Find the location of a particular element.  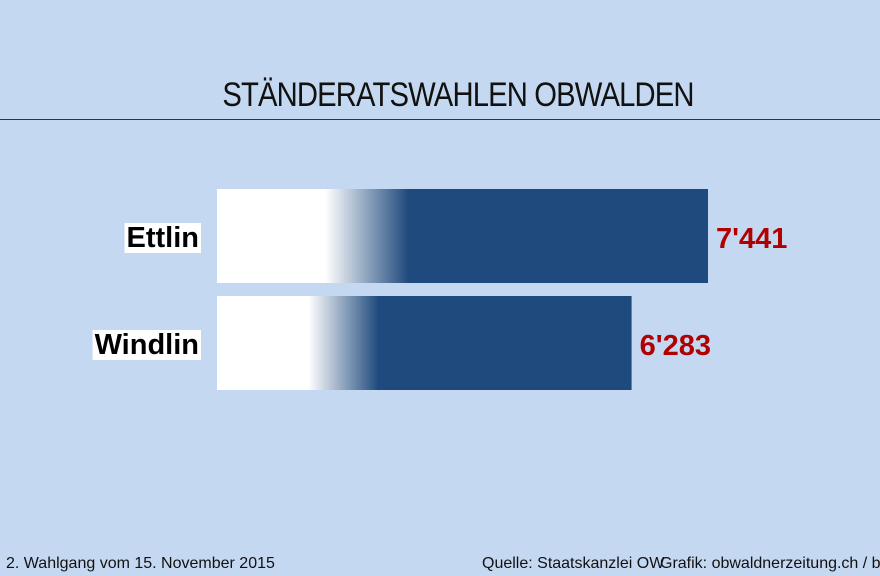

footer-source: Quelle: Staatskanzlei OW is located at coordinates (573, 563).